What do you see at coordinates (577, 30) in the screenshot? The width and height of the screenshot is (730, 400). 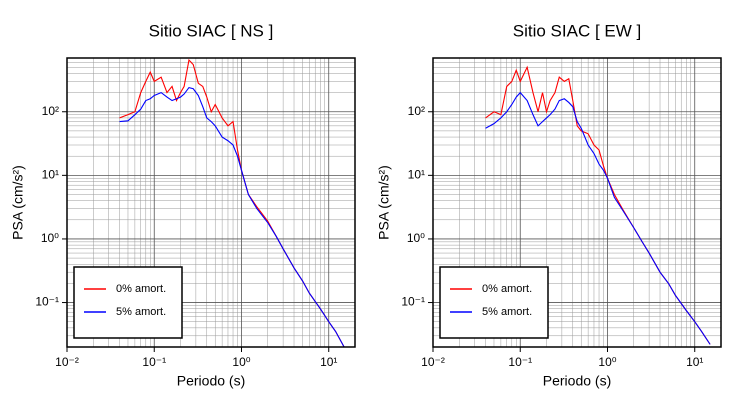 I see `chart-title: Sitio SIAC [ EW ]` at bounding box center [577, 30].